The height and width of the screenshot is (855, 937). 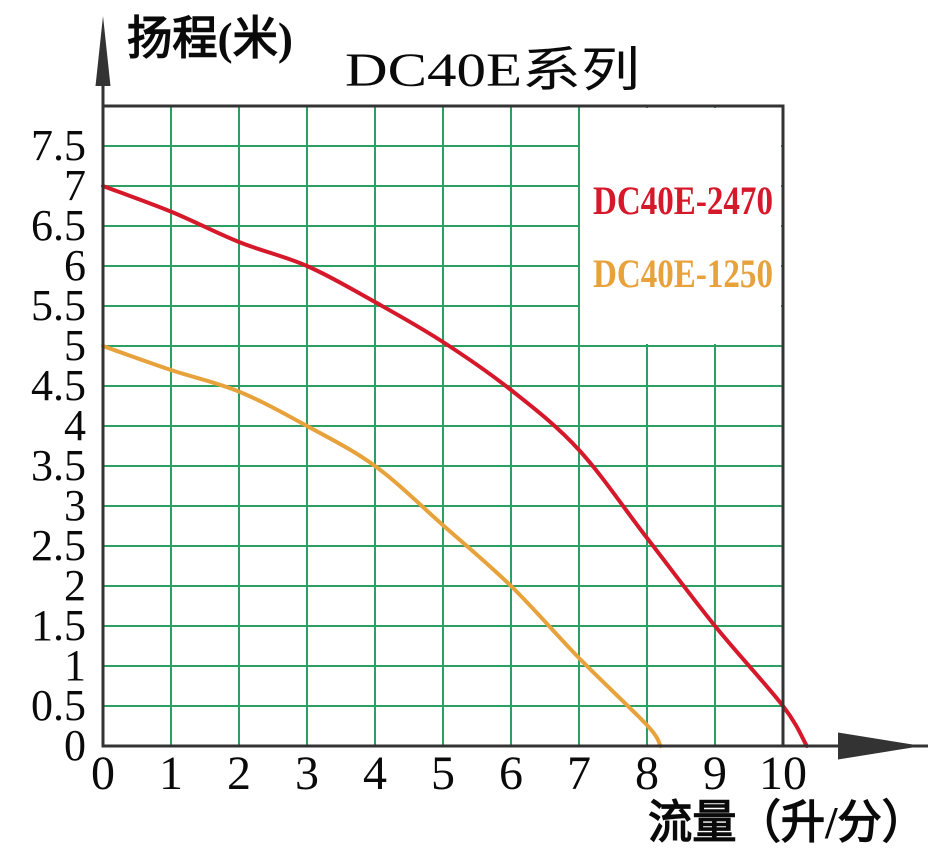 What do you see at coordinates (680, 226) in the screenshot?
I see `legend-box` at bounding box center [680, 226].